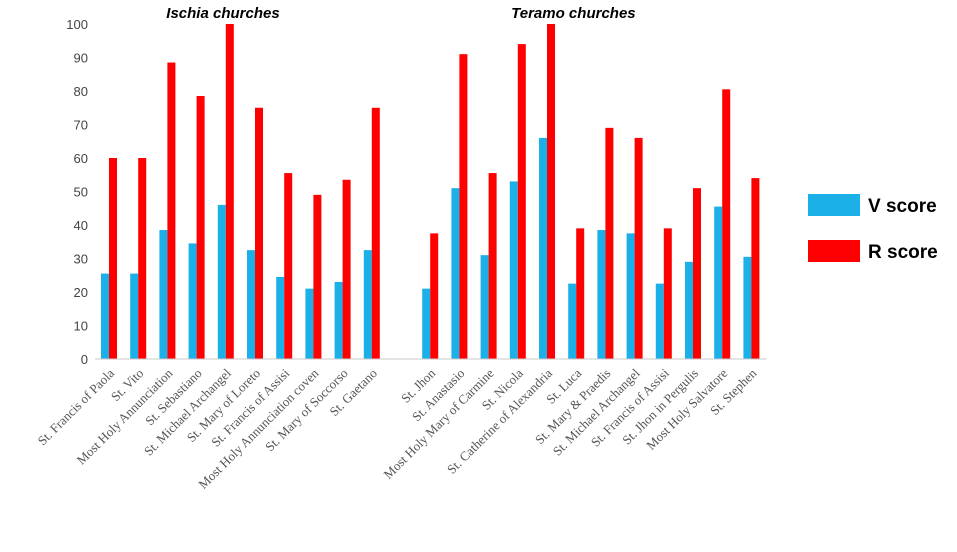 The height and width of the screenshot is (552, 957). I want to click on y-tick-label: 30, so click(81, 259).